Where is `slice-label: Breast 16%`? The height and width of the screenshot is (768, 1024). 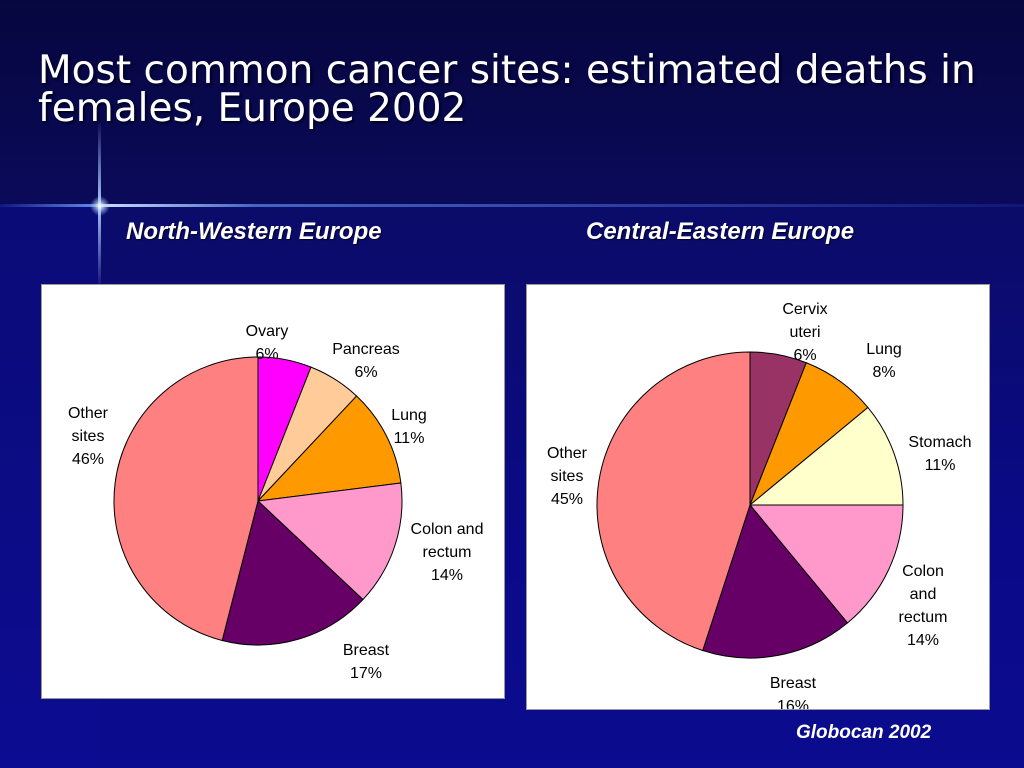
slice-label: Breast 16% is located at coordinates (793, 692).